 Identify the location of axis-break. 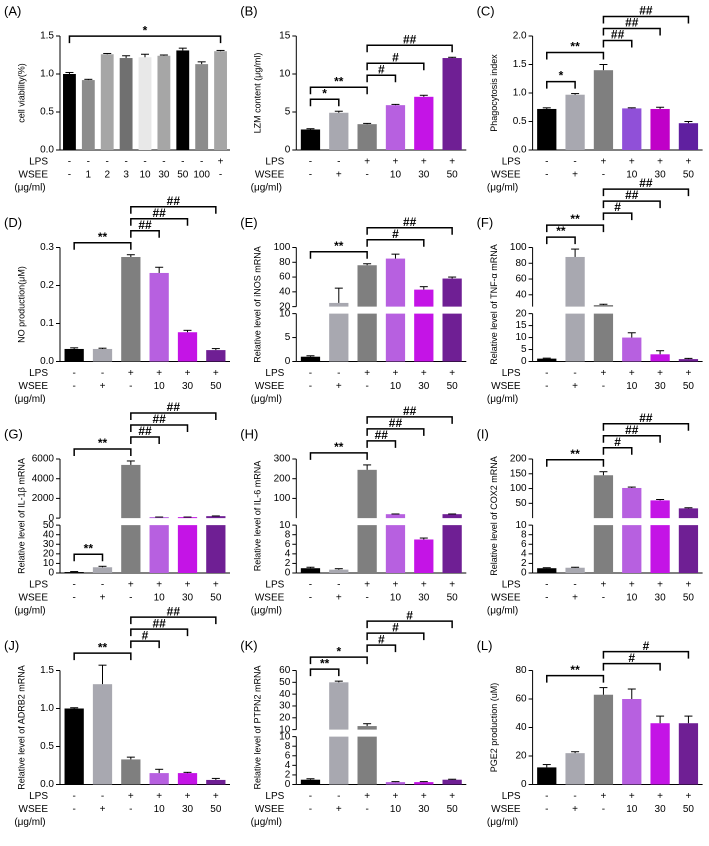
(618, 310).